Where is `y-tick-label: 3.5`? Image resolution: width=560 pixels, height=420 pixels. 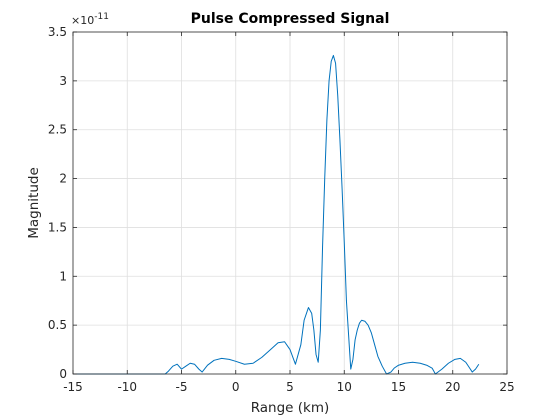 y-tick-label: 3.5 is located at coordinates (57, 32).